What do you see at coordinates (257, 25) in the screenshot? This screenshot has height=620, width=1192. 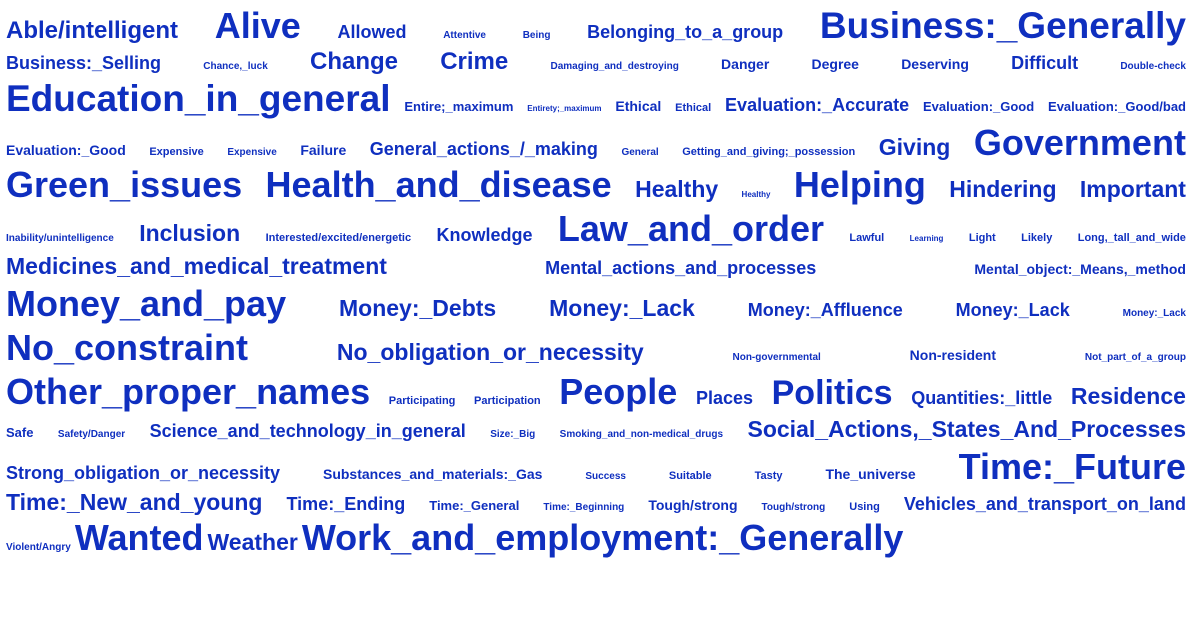 I see `cloud-word: Alive` at bounding box center [257, 25].